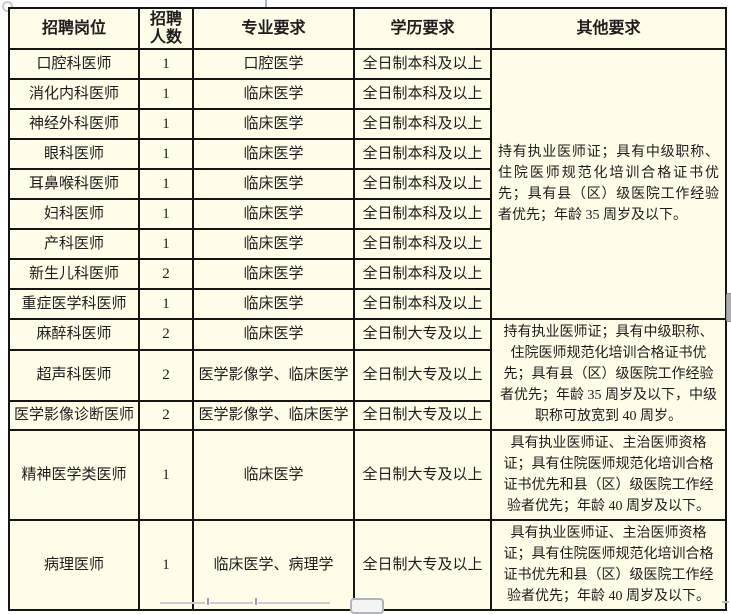 The image size is (731, 614). What do you see at coordinates (273, 64) in the screenshot?
I see `major-cell: 口腔医学` at bounding box center [273, 64].